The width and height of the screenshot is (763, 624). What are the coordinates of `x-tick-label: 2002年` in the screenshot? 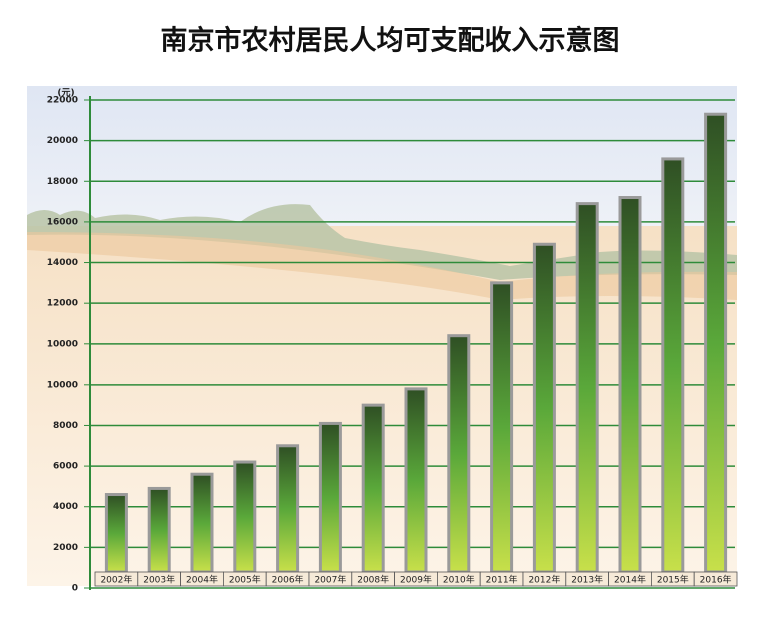 It's located at (116, 580).